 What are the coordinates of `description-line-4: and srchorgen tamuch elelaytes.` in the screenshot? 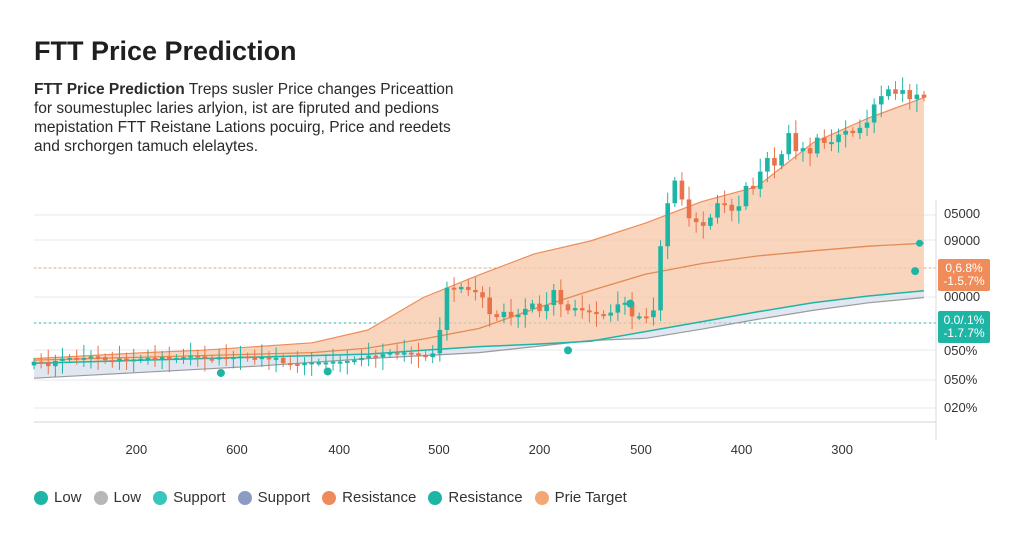 It's located at (146, 146).